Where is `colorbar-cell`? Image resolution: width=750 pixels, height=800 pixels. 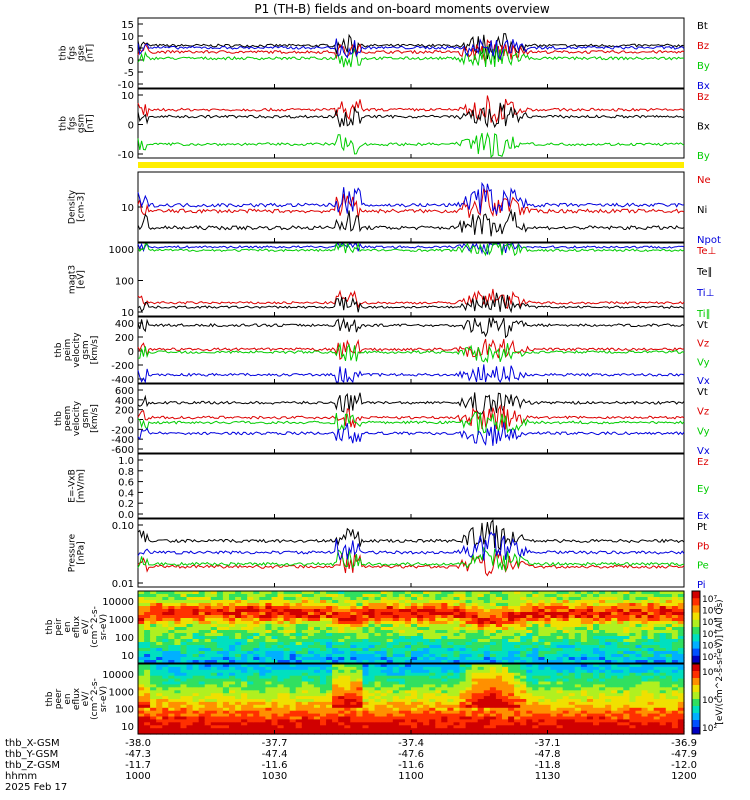 colorbar-cell is located at coordinates (696, 655).